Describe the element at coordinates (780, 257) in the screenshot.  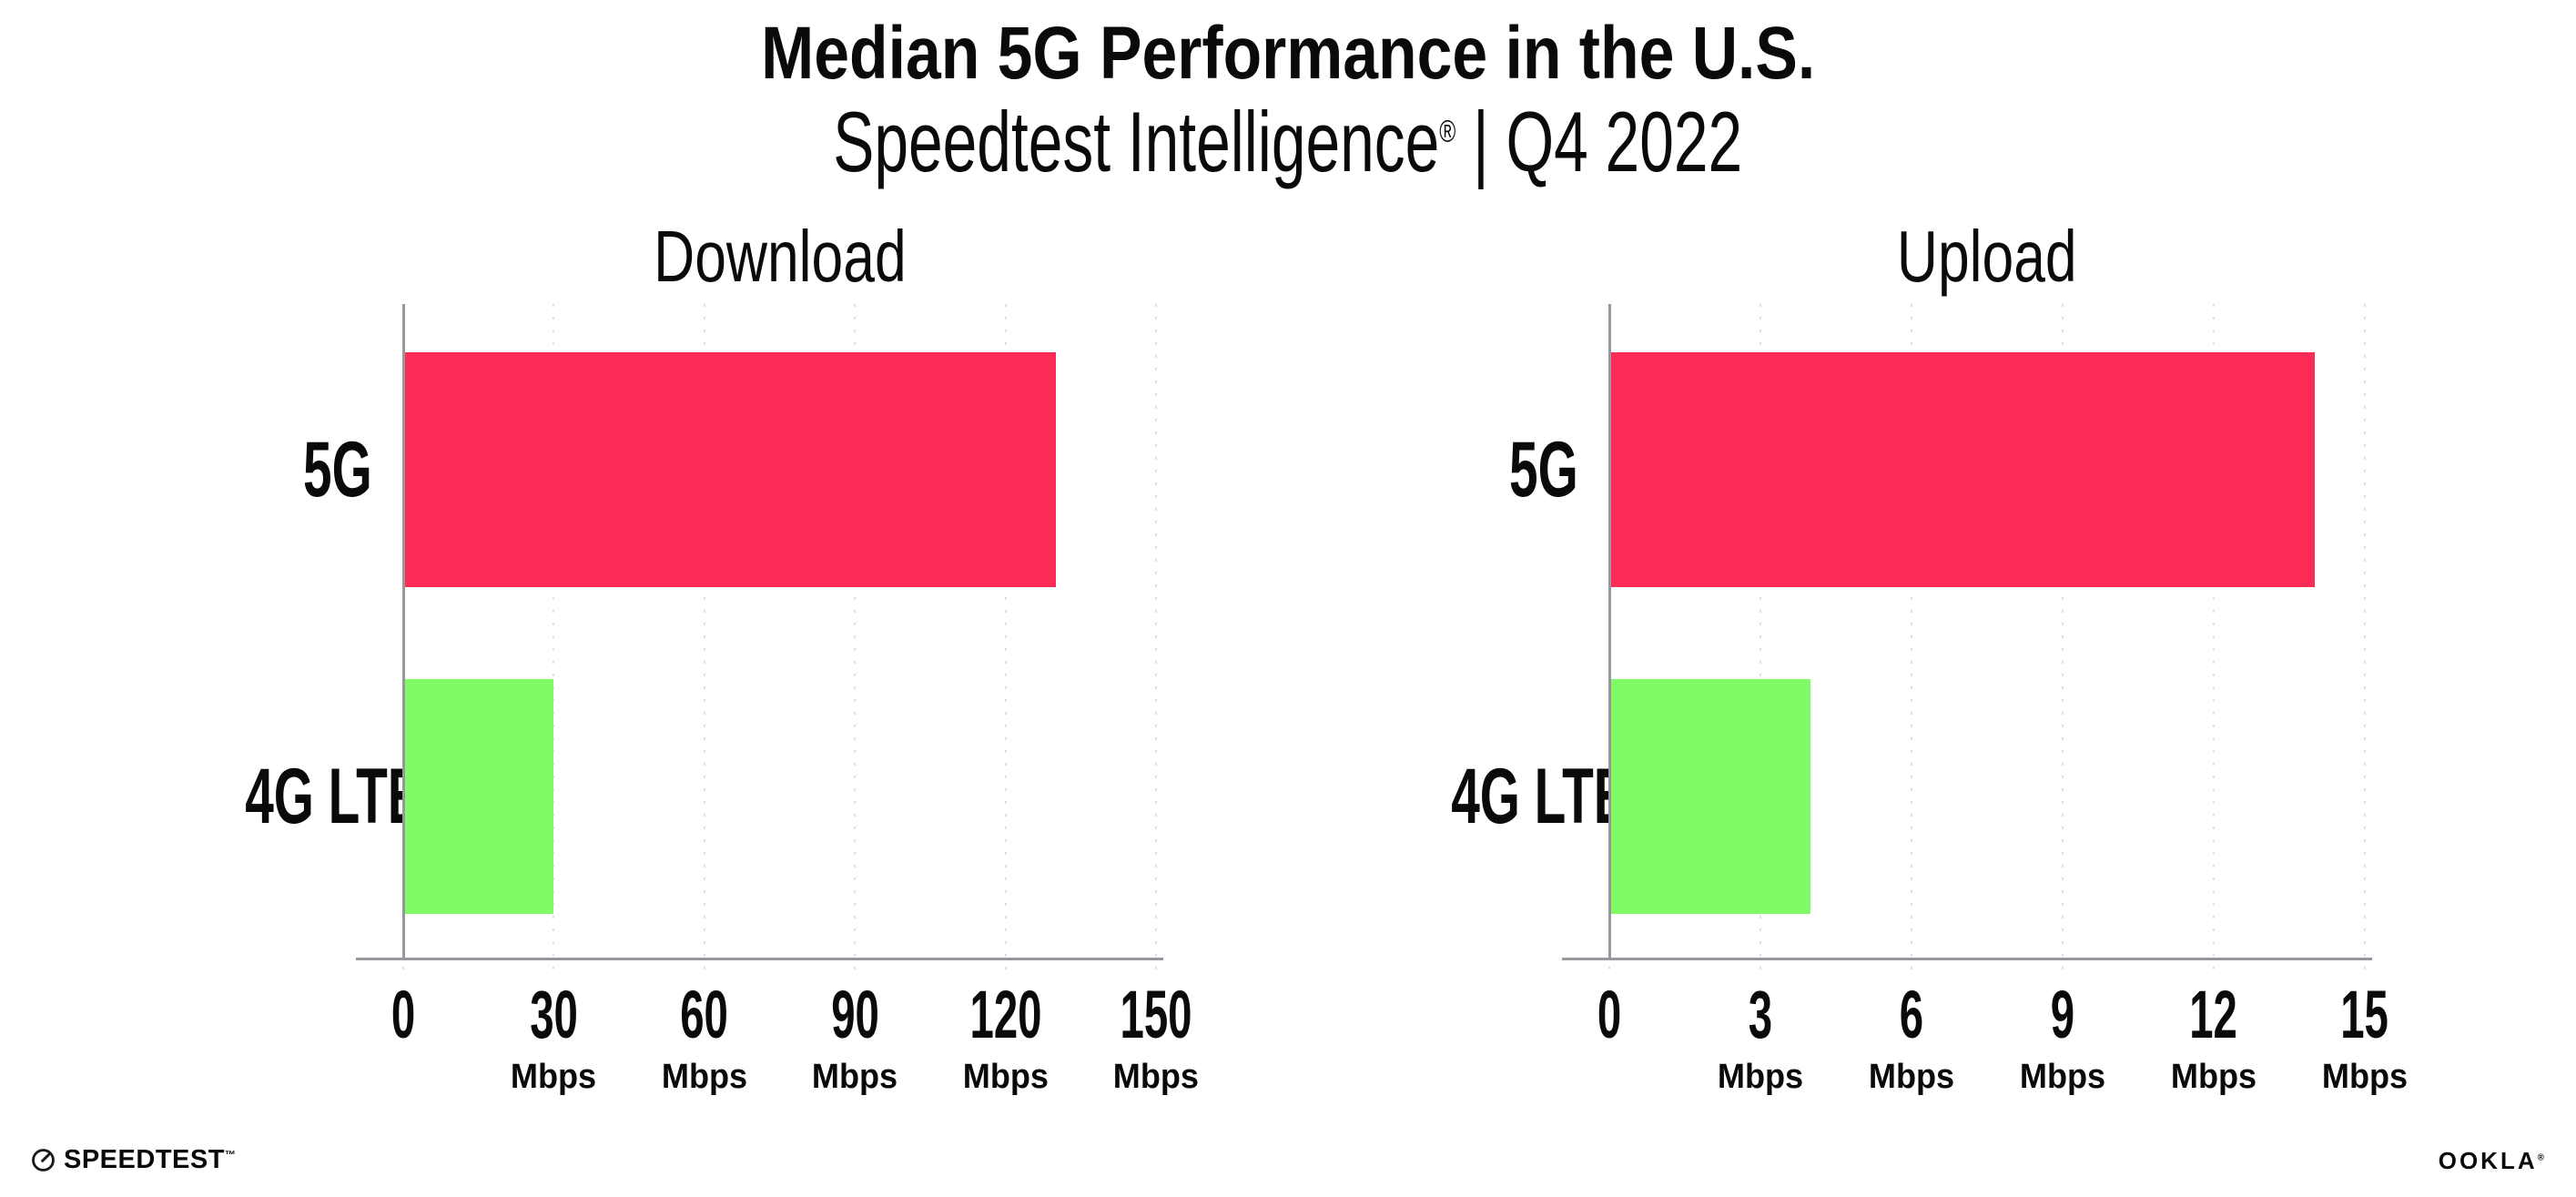
I see `download-chart-title: Download` at that location.